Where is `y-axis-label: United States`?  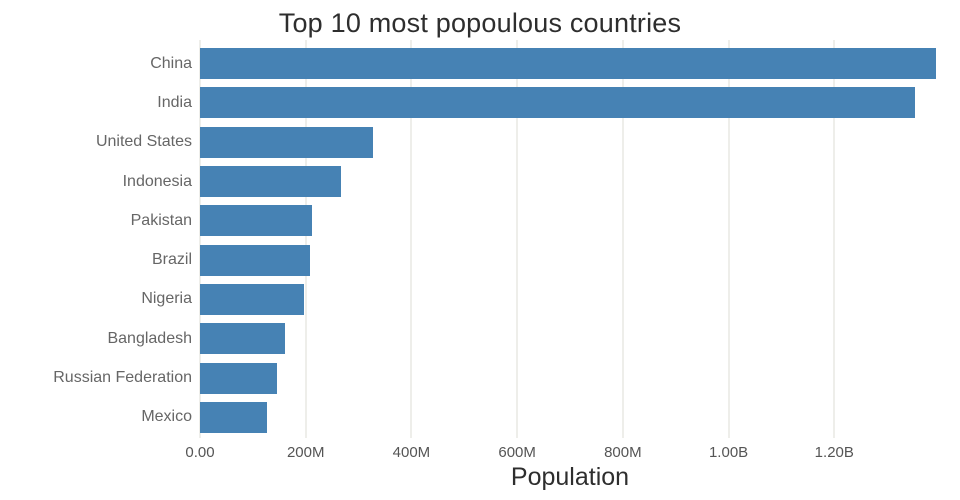
y-axis-label: United States is located at coordinates (143, 142).